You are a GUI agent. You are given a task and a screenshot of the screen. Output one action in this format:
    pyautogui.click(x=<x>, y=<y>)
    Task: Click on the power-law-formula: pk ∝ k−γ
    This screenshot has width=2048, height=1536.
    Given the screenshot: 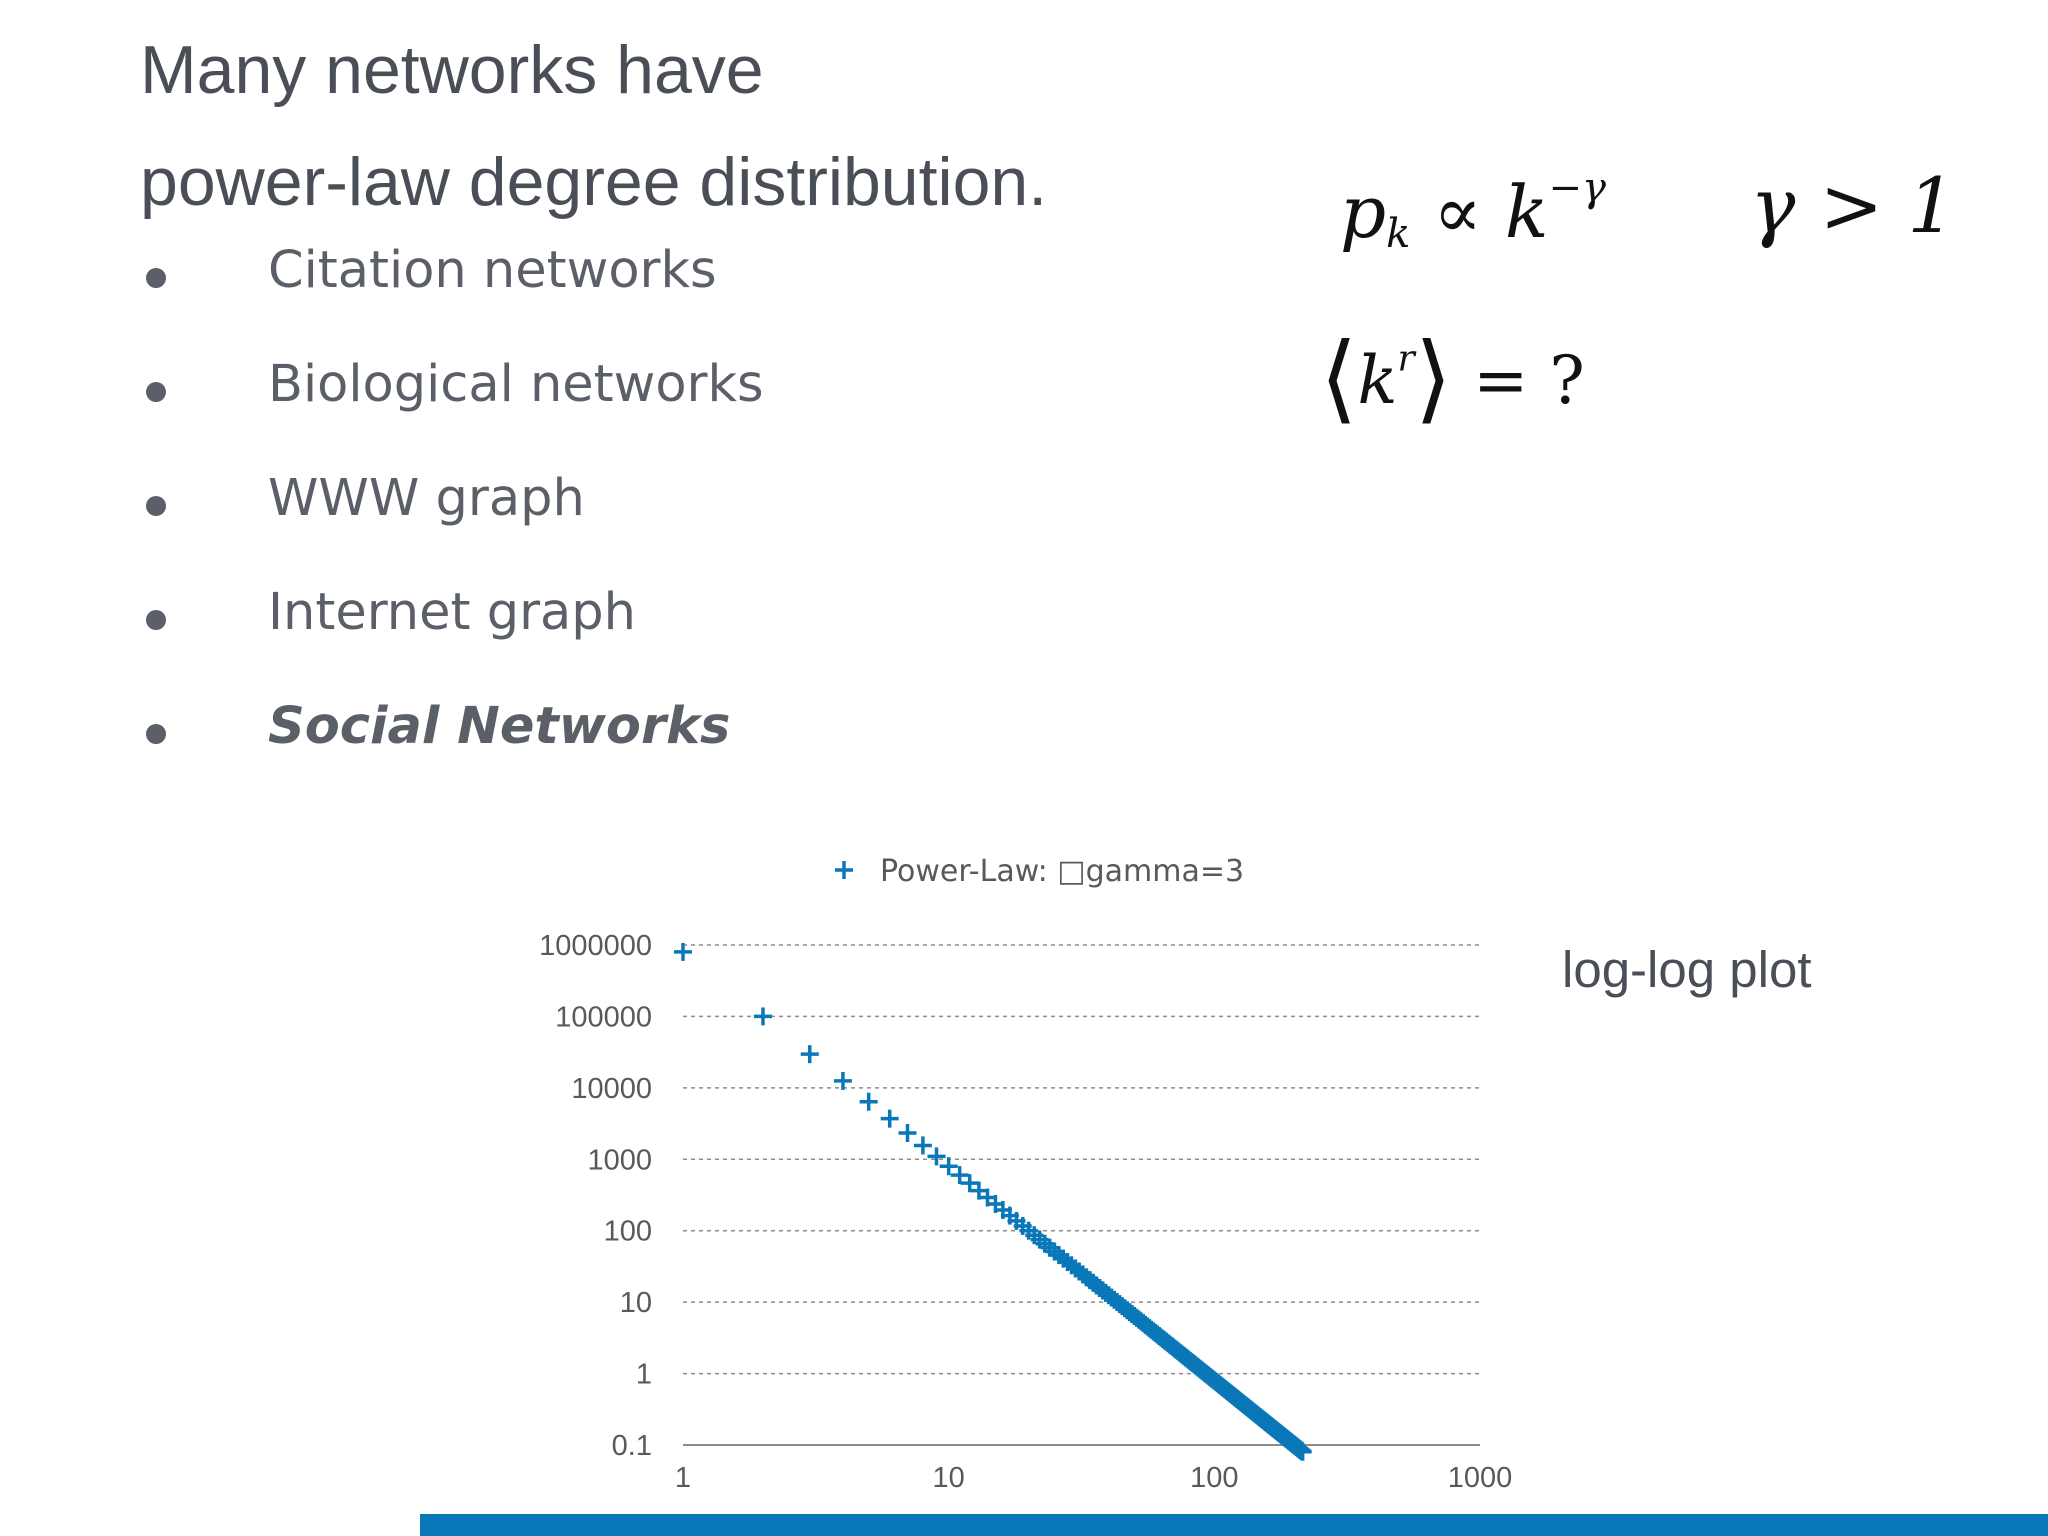 What is the action you would take?
    pyautogui.click(x=1473, y=211)
    